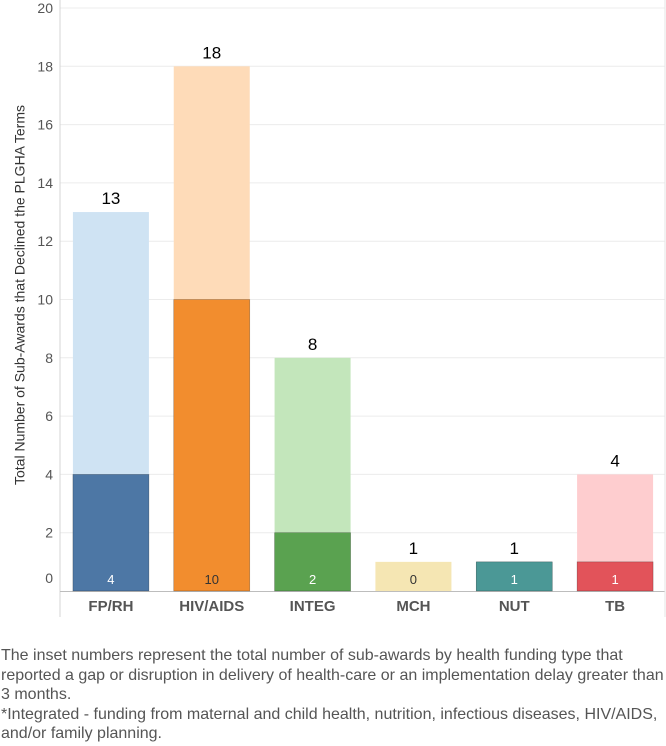 Image resolution: width=666 pixels, height=746 pixels. What do you see at coordinates (211, 52) in the screenshot?
I see `bar-total-label: 18` at bounding box center [211, 52].